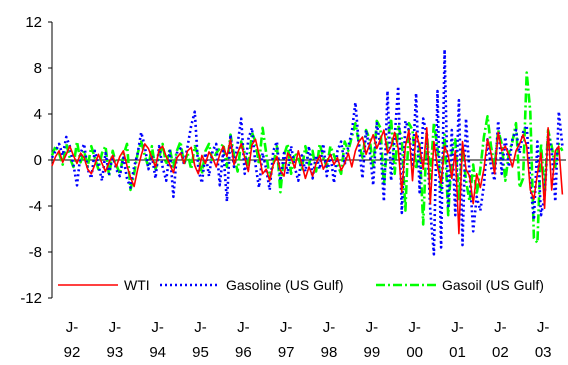 This screenshot has width=568, height=365. What do you see at coordinates (157, 352) in the screenshot?
I see `x-tick-label-bottom: 94` at bounding box center [157, 352].